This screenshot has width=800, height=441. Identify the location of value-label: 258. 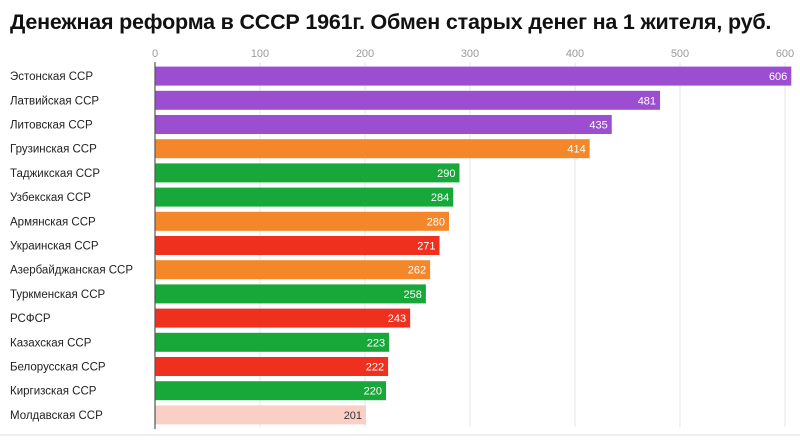
(413, 295).